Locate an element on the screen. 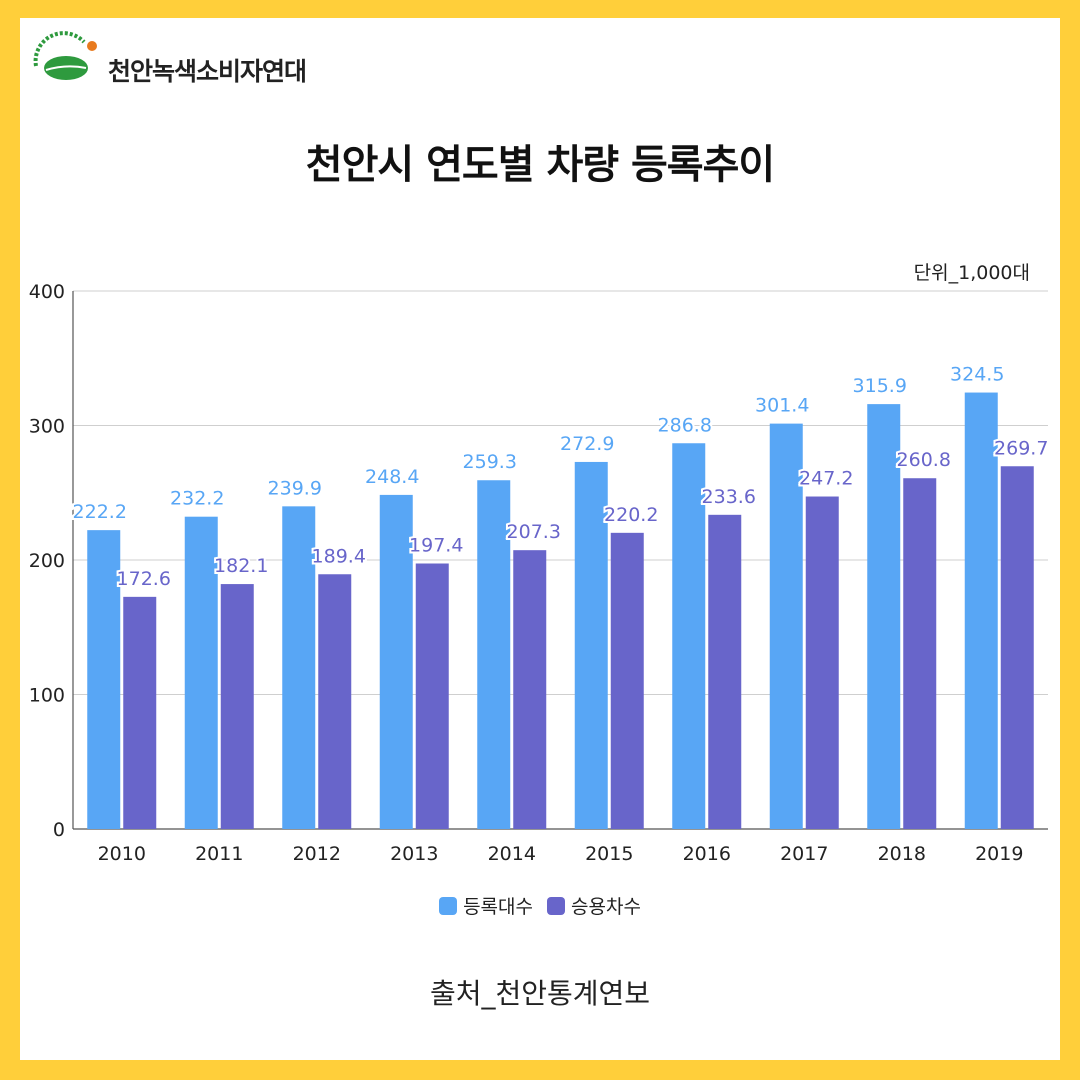 The height and width of the screenshot is (1080, 1080). unit-label: 단위_1,000대 is located at coordinates (971, 273).